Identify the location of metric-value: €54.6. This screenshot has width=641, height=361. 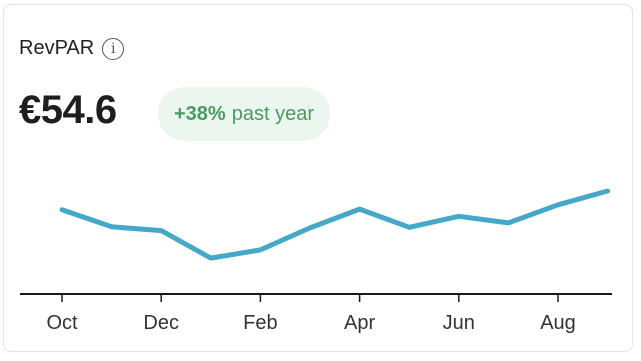
(68, 110).